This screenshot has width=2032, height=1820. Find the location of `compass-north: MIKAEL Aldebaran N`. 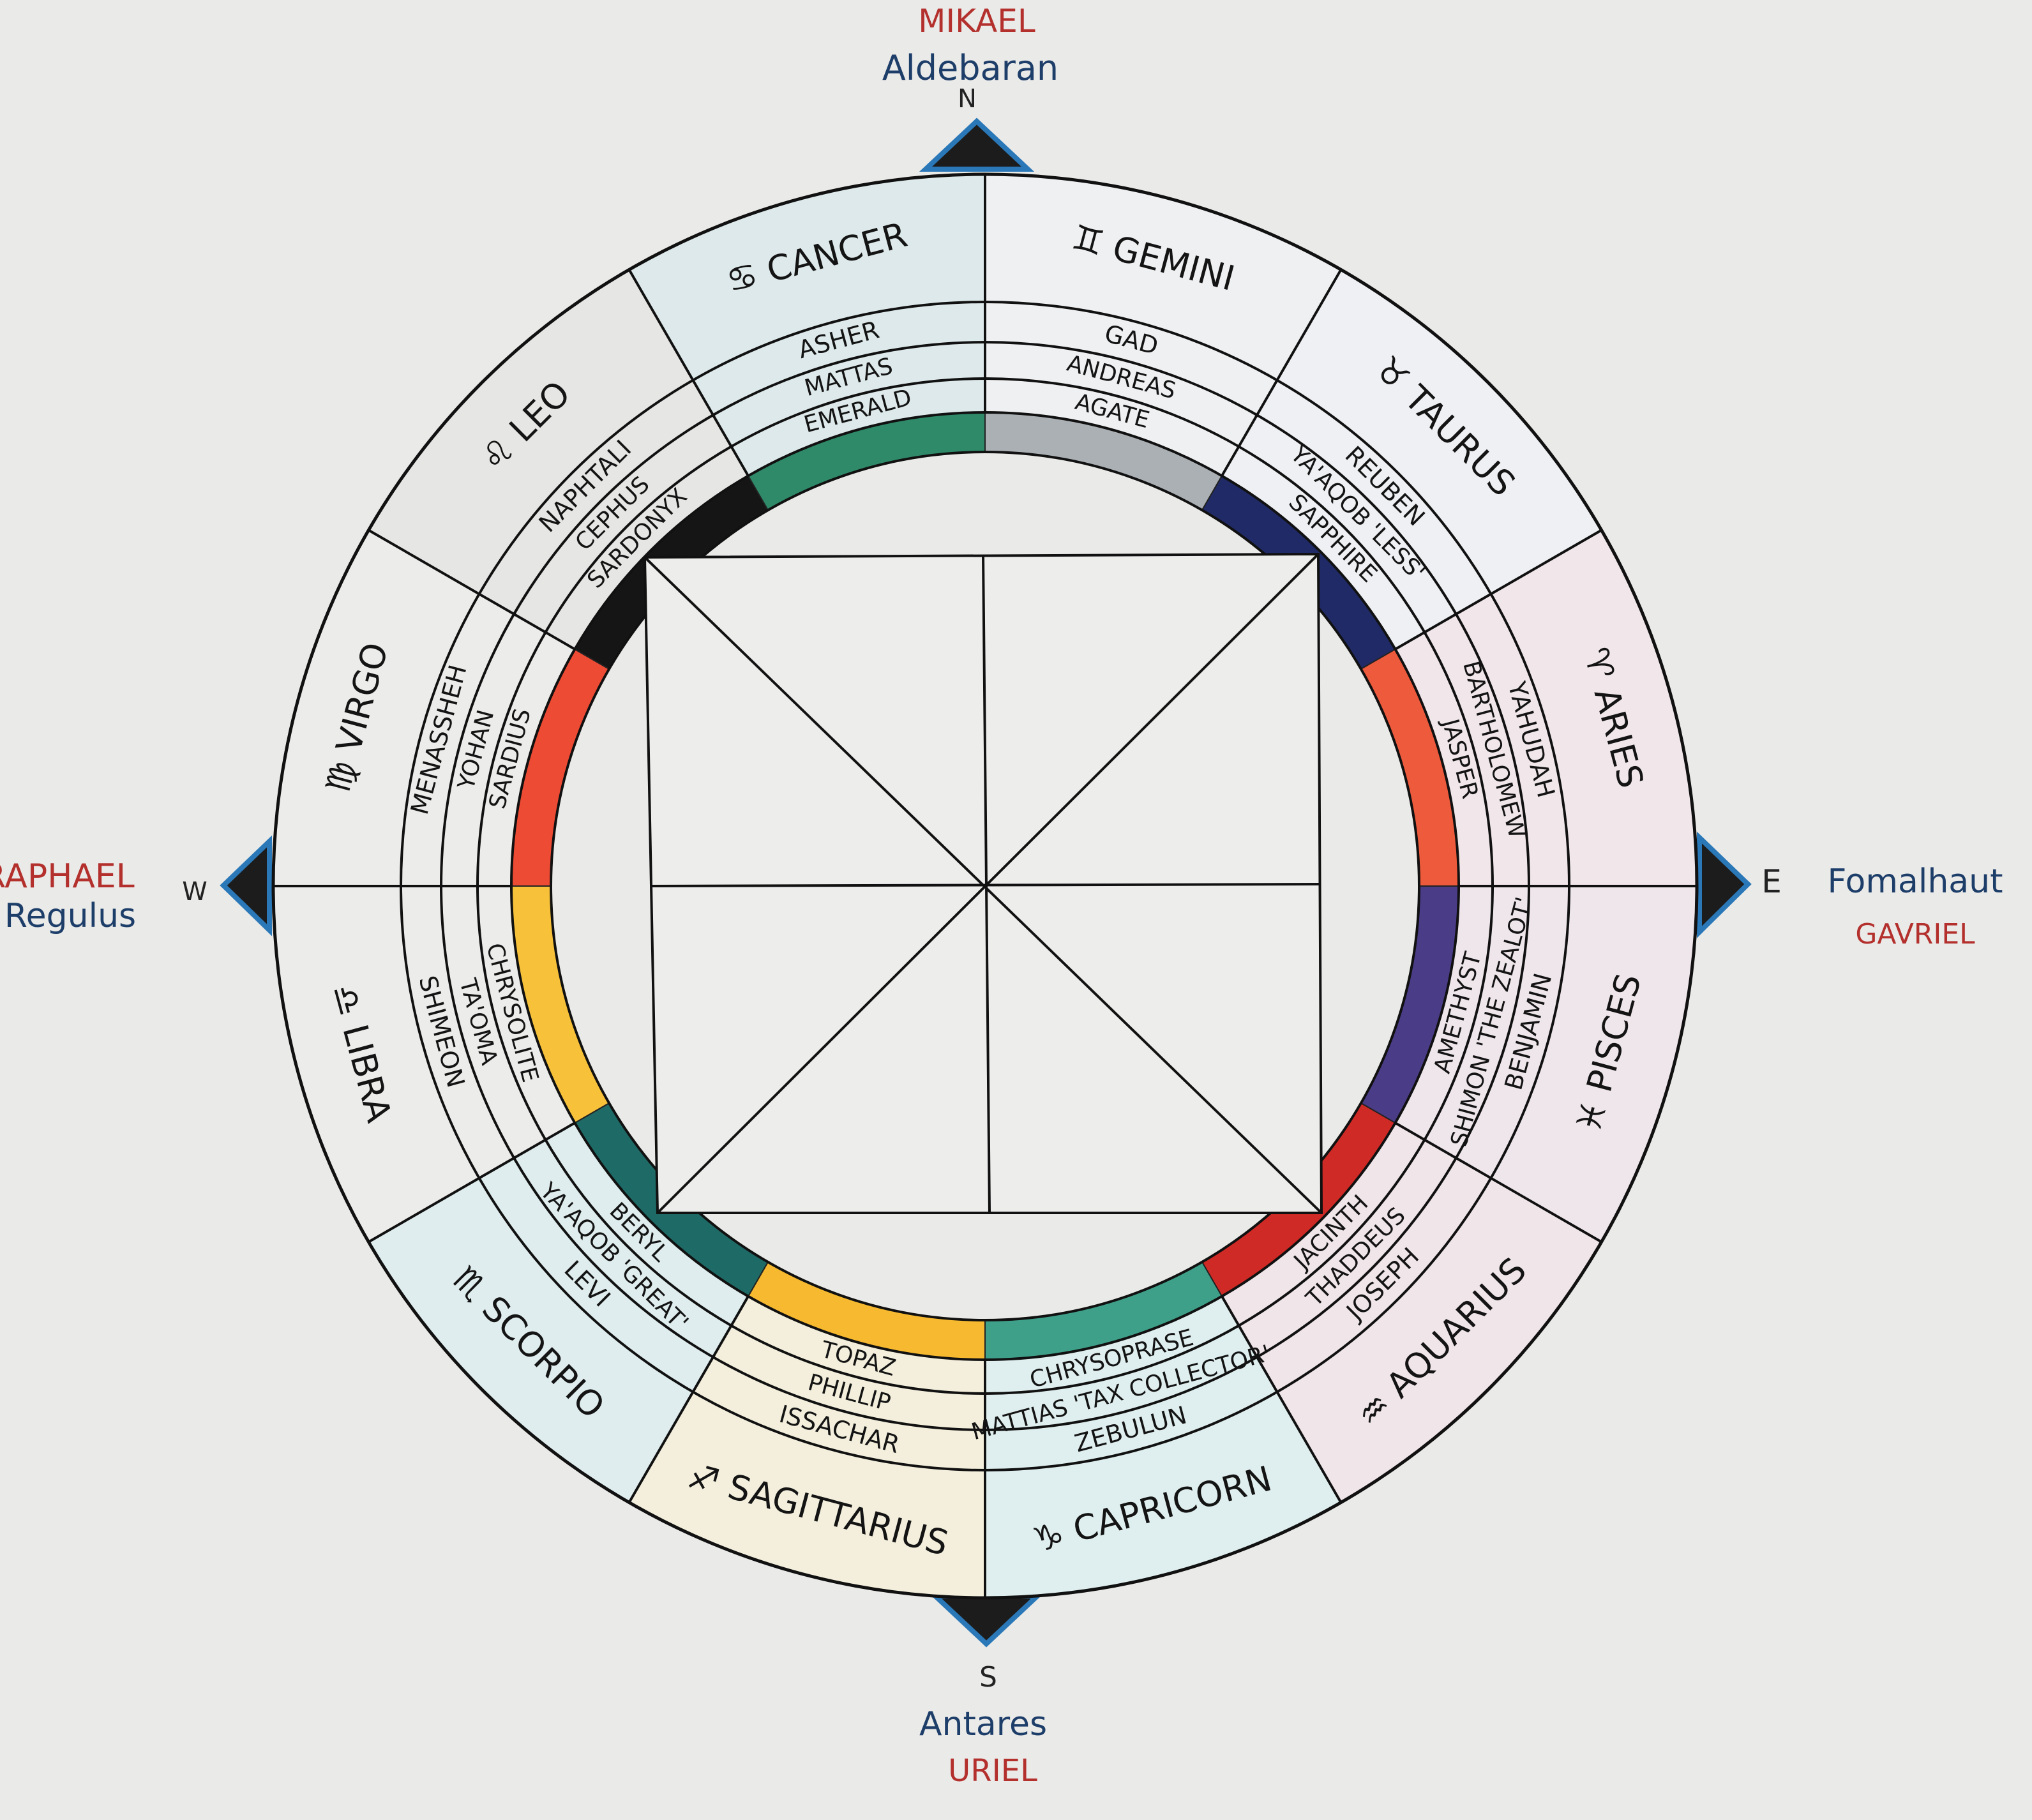

compass-north: MIKAEL Aldebaran N is located at coordinates (970, 87).